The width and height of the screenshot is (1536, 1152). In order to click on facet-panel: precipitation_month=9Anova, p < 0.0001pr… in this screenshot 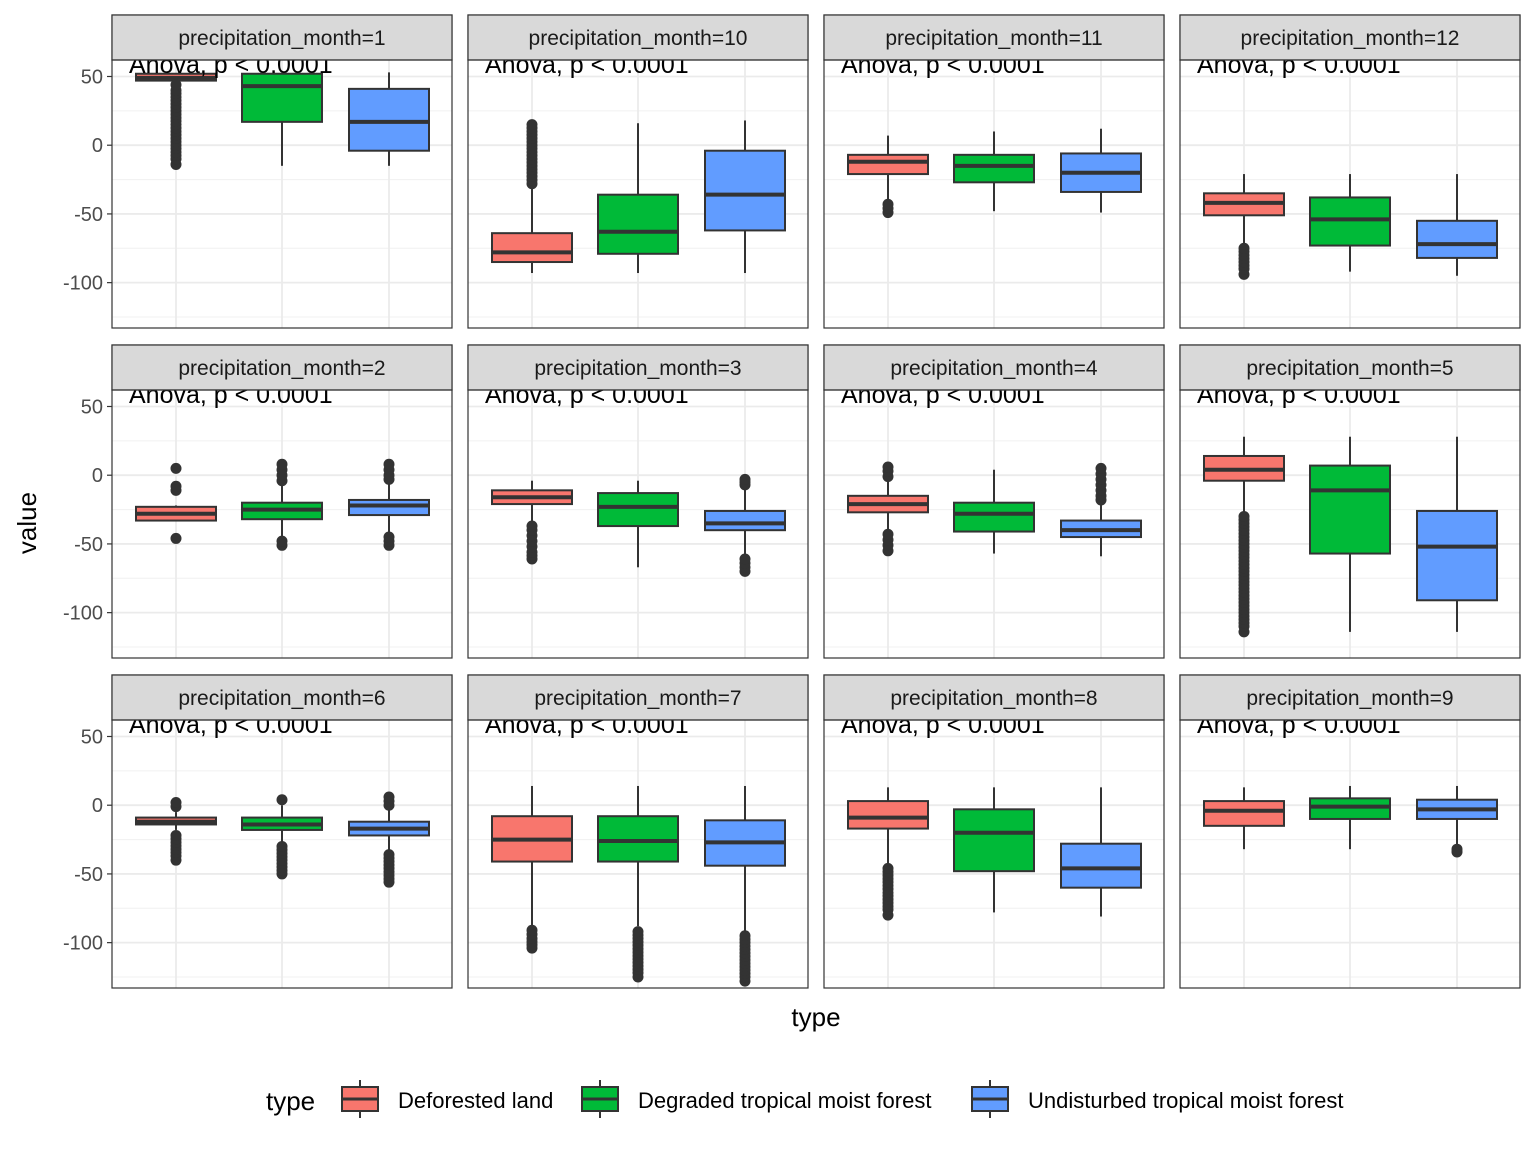, I will do `click(1350, 831)`.